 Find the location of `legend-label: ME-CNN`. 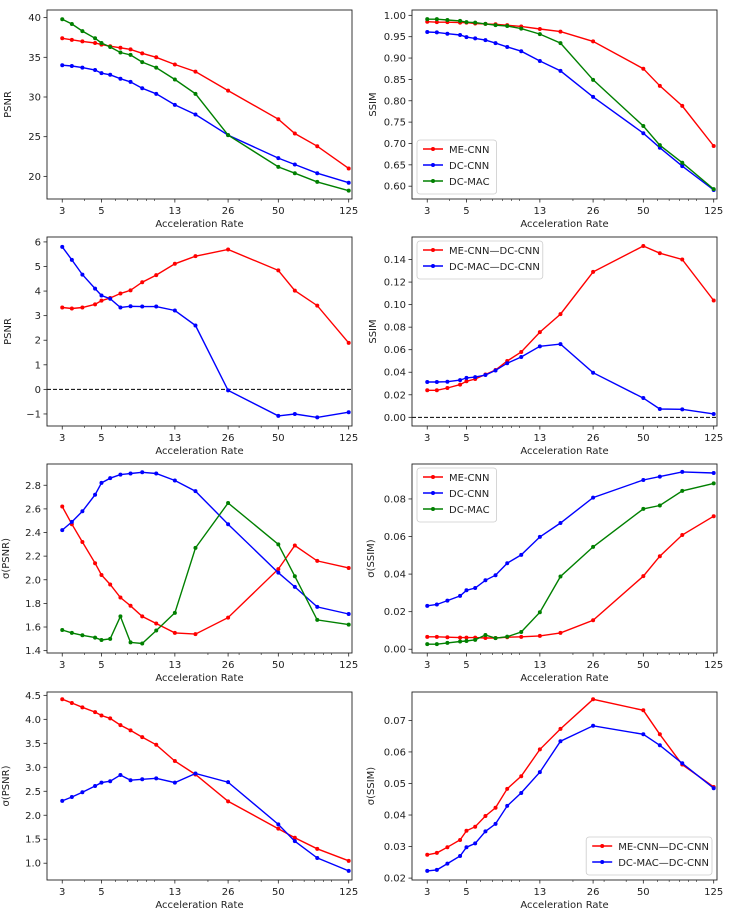

legend-label: ME-CNN is located at coordinates (469, 150).